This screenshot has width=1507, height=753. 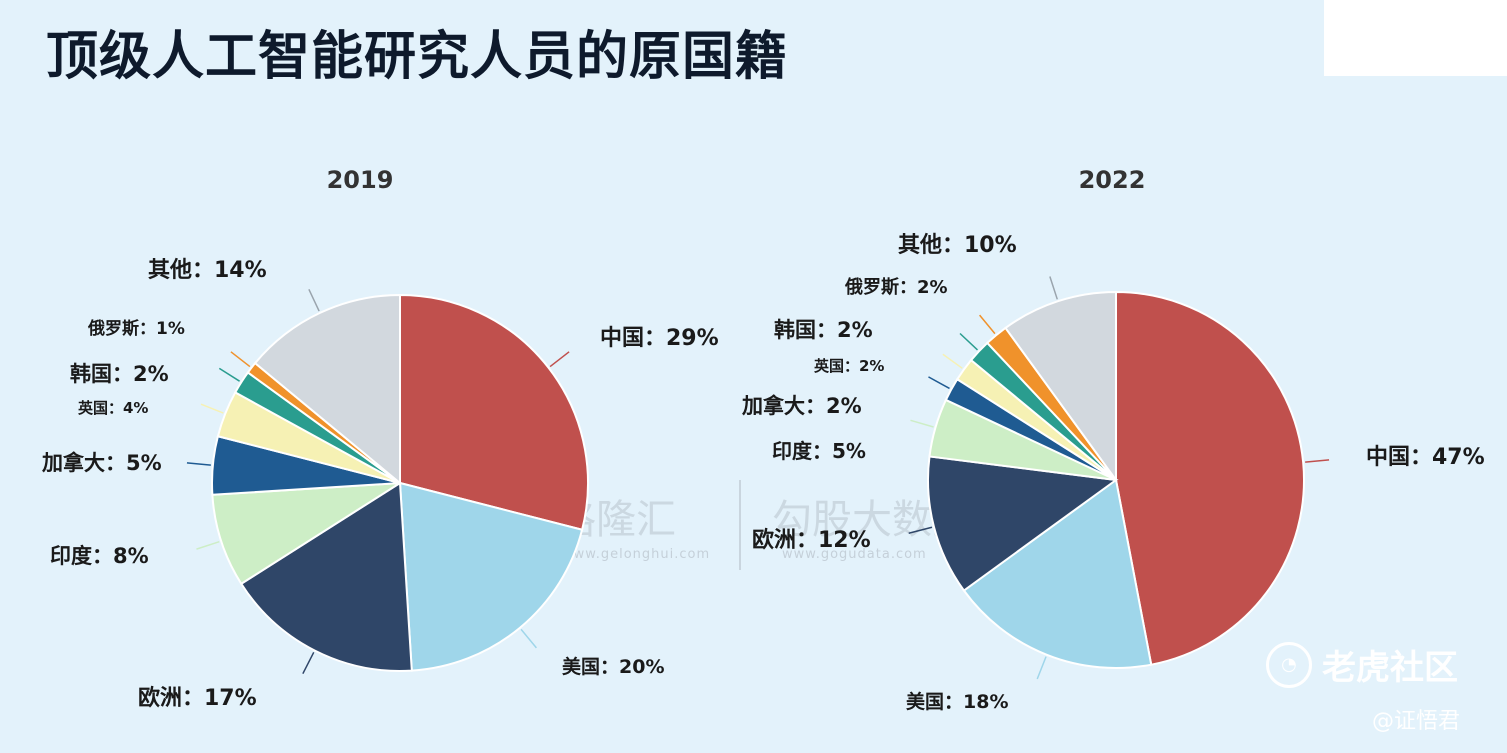 I want to click on pie-slice-2022-中国, so click(x=1210, y=478).